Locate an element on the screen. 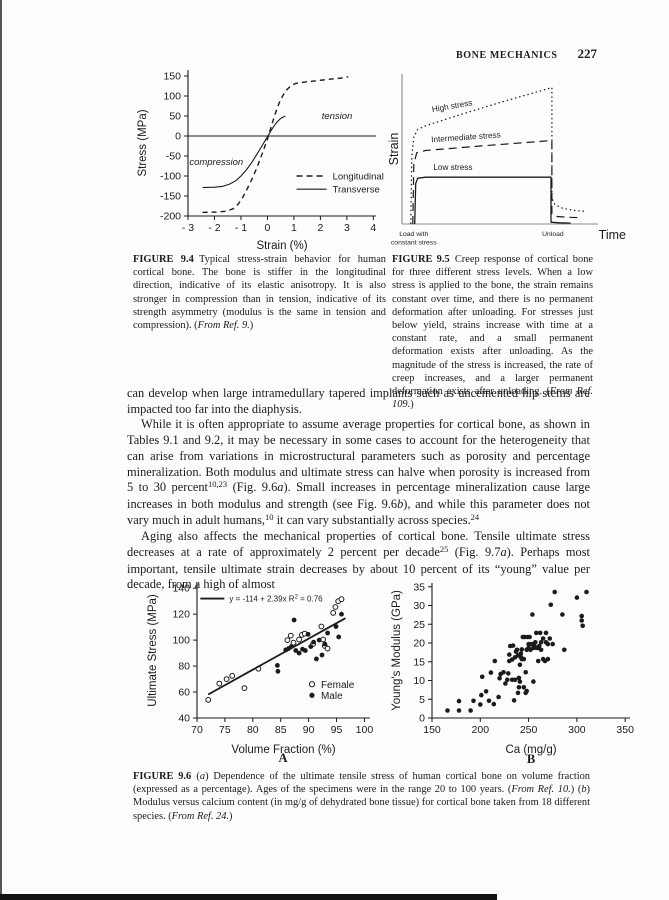 The width and height of the screenshot is (669, 900). svg-text: 120 is located at coordinates (181, 615).